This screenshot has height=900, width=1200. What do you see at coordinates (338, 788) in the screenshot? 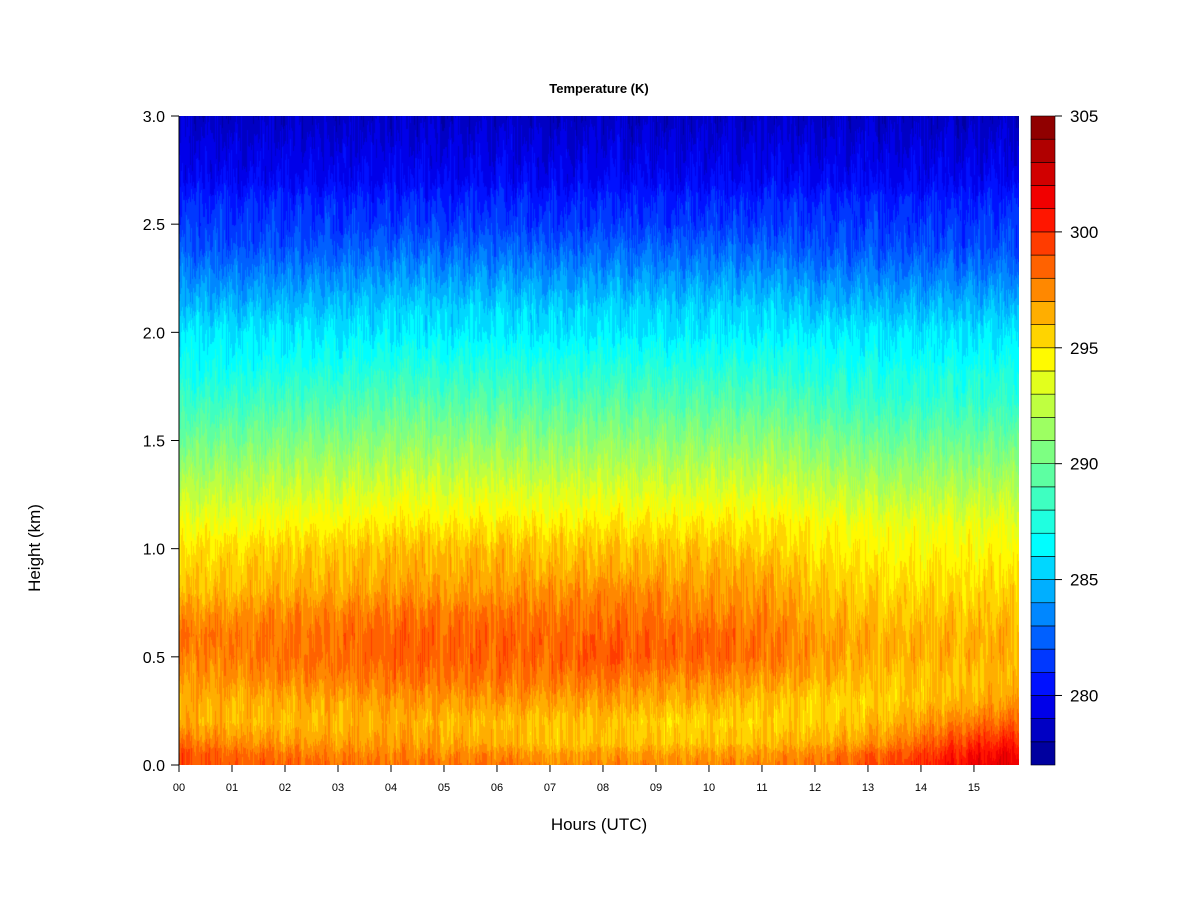
I see `x-tick-label: 03` at bounding box center [338, 788].